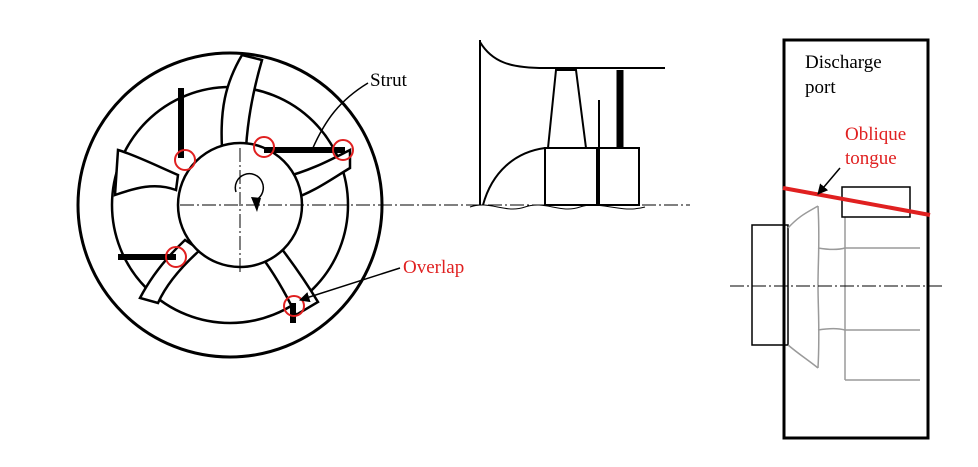 The width and height of the screenshot is (978, 467). Describe the element at coordinates (340, 116) in the screenshot. I see `strut-leader` at that location.